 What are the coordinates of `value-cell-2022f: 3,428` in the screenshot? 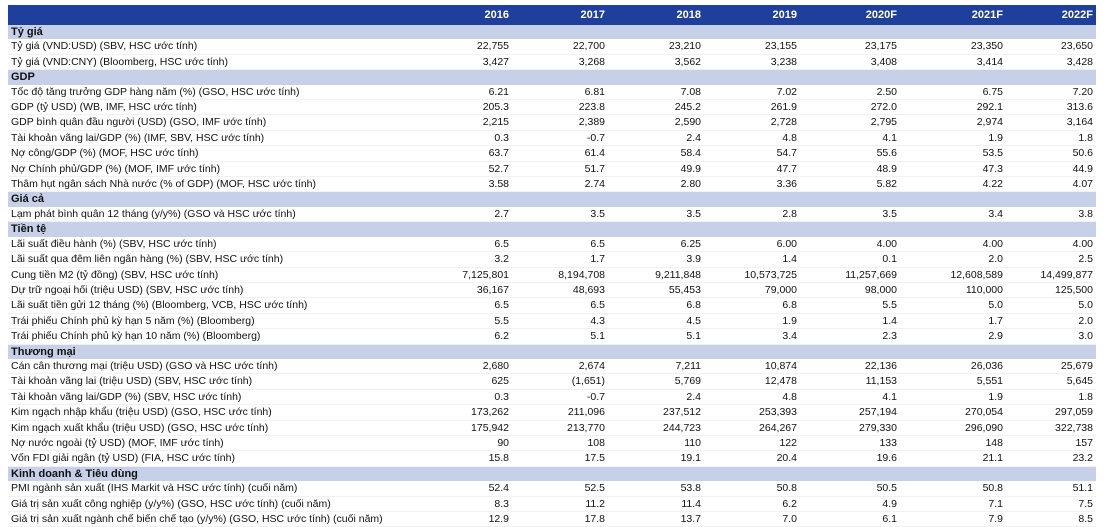 It's located at (1051, 62).